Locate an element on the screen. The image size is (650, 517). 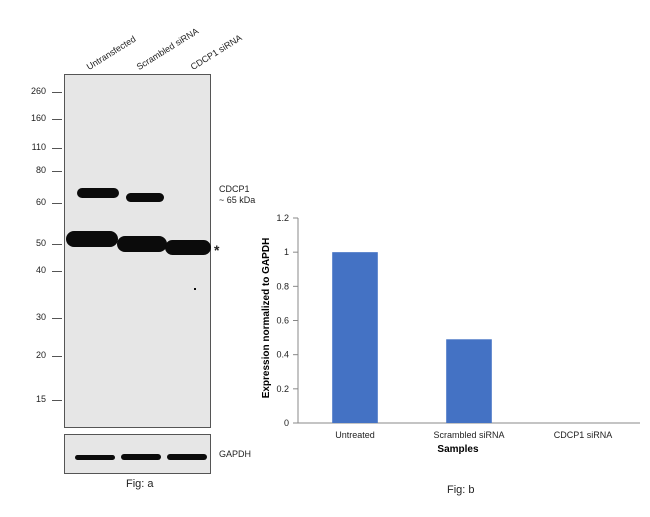
mw-marker-30: 30 is located at coordinates (40, 317).